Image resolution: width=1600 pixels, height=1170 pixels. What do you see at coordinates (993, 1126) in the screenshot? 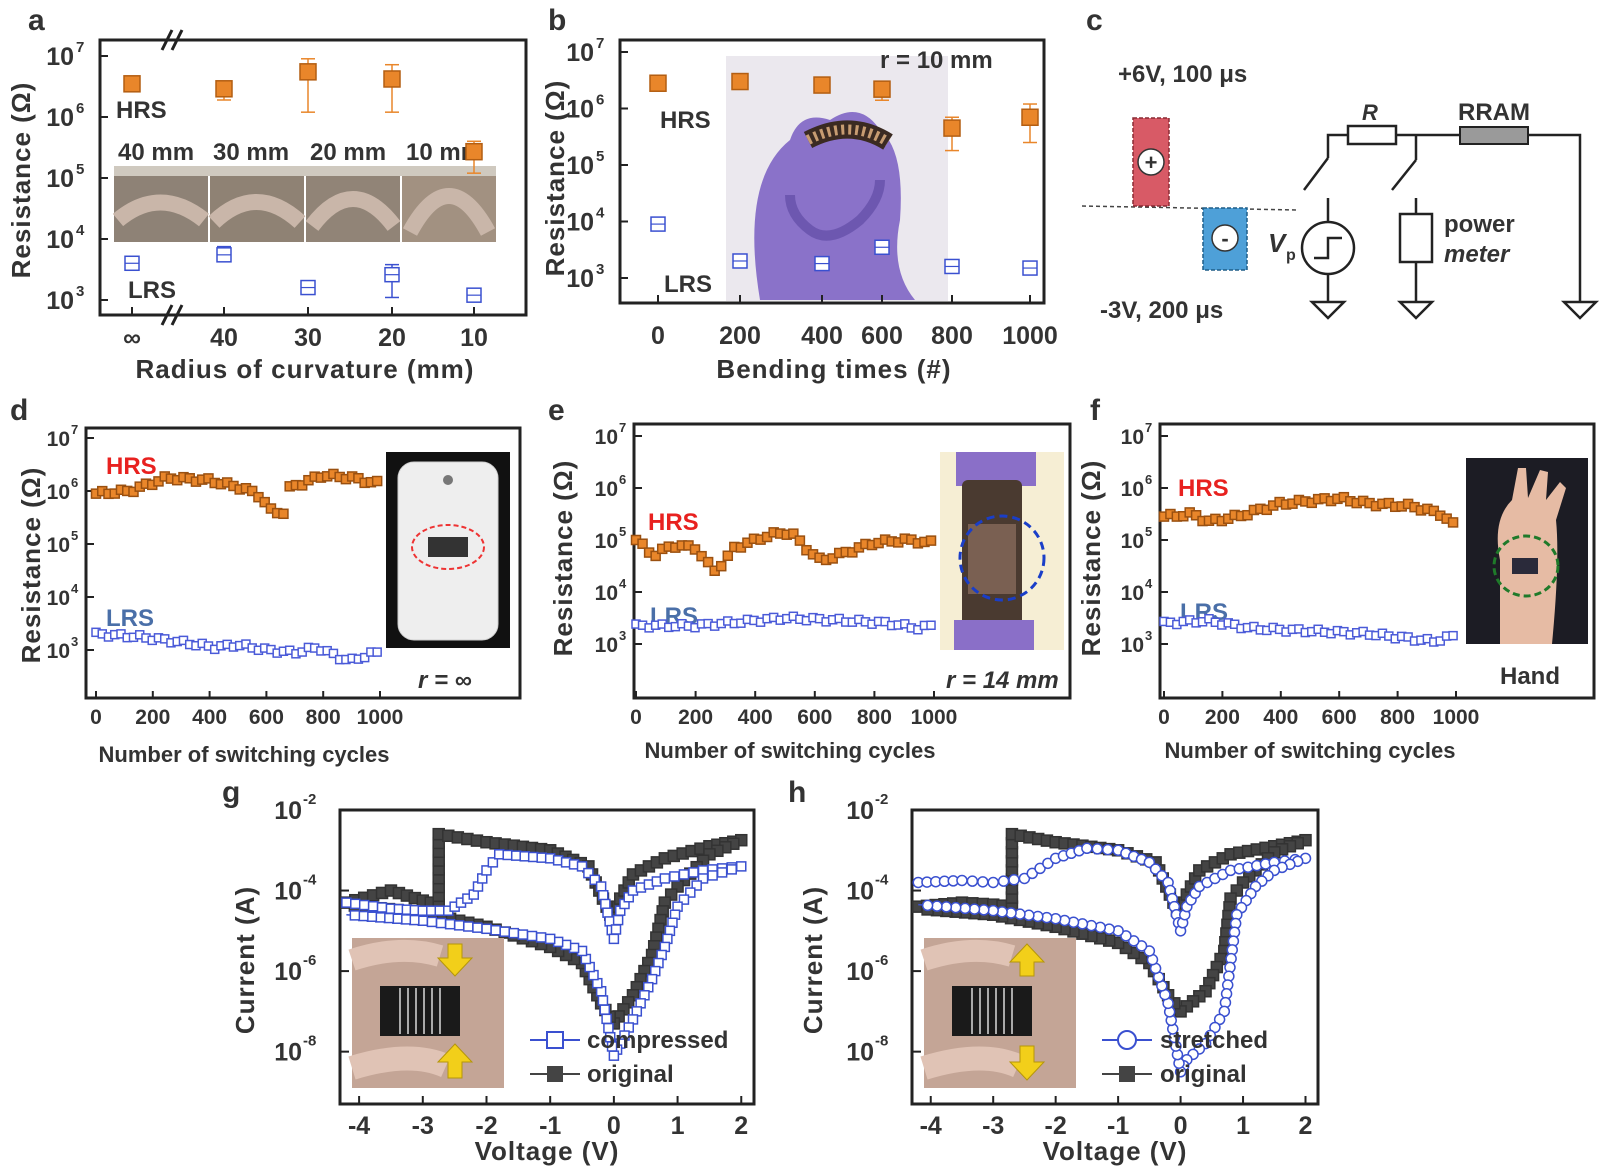
I see `xtick-label-h--3: -3` at bounding box center [993, 1126].